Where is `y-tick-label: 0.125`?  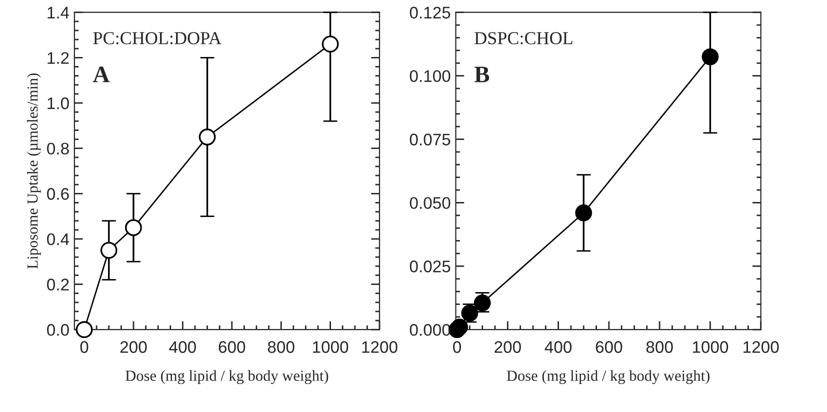 y-tick-label: 0.125 is located at coordinates (430, 12).